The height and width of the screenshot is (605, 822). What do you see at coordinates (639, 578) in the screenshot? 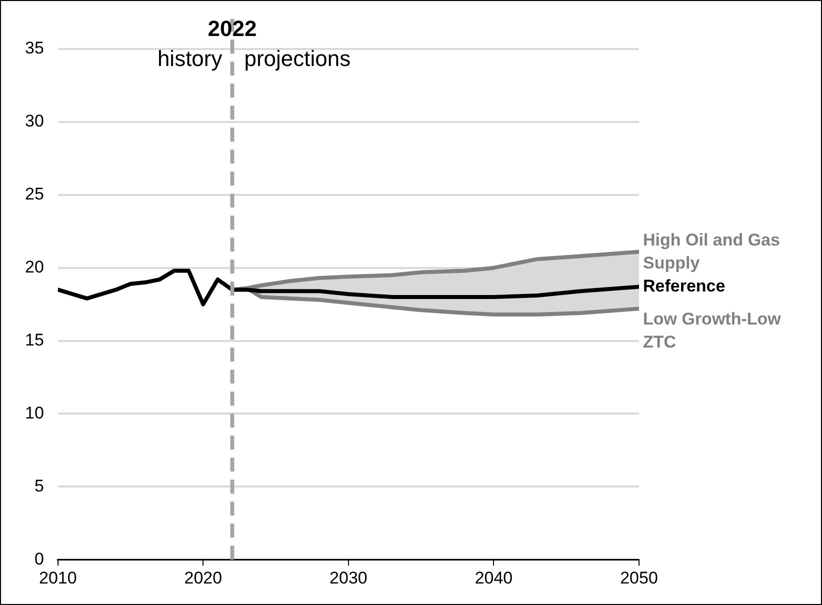
I see `x-tick-label: 2050` at bounding box center [639, 578].